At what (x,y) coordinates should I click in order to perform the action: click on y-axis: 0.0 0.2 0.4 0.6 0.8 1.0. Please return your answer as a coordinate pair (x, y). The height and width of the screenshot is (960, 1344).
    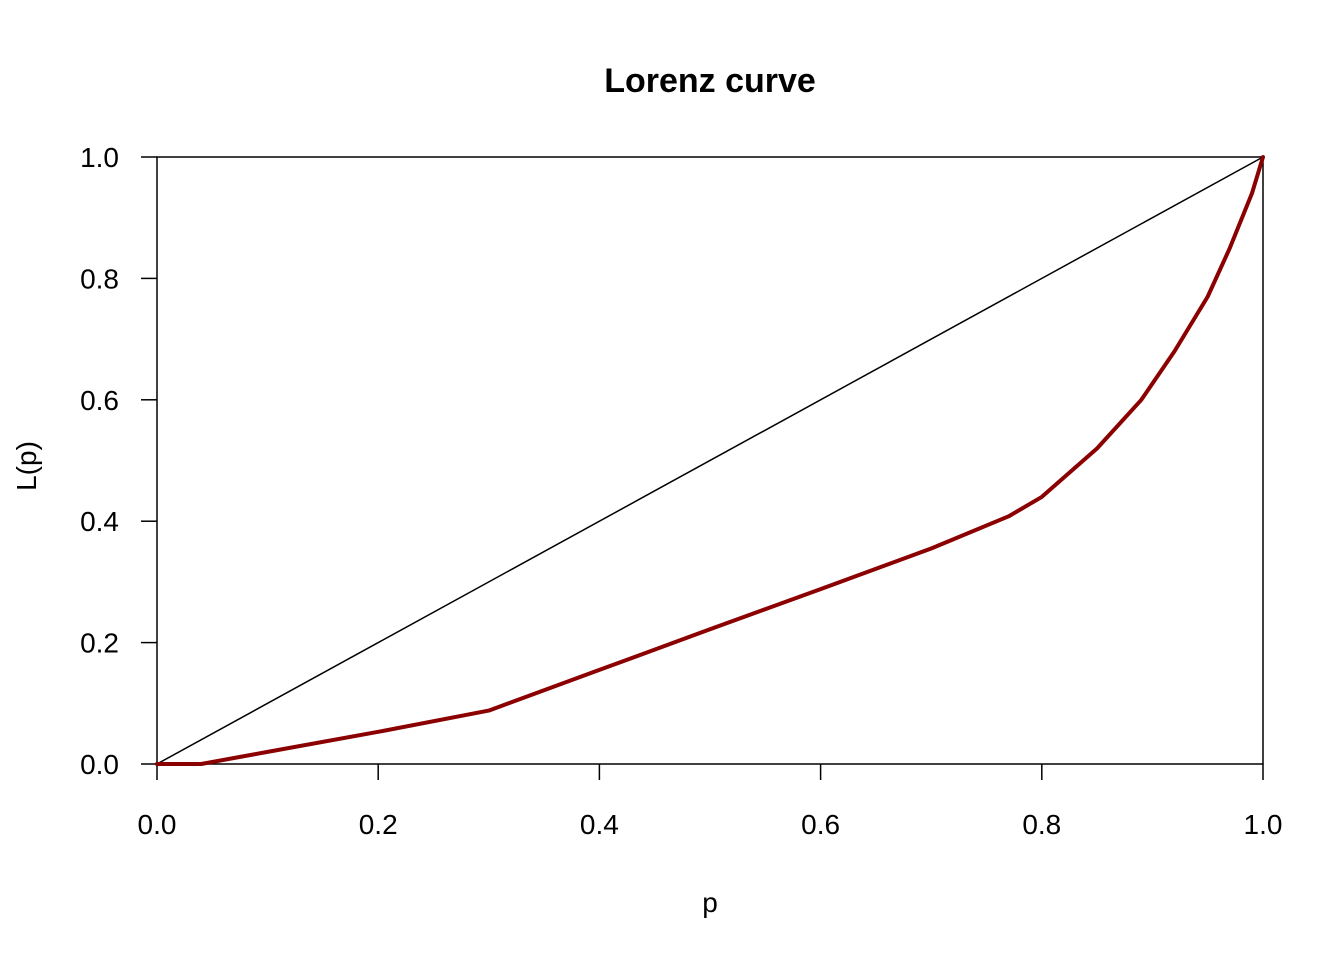
    Looking at the image, I should click on (118, 461).